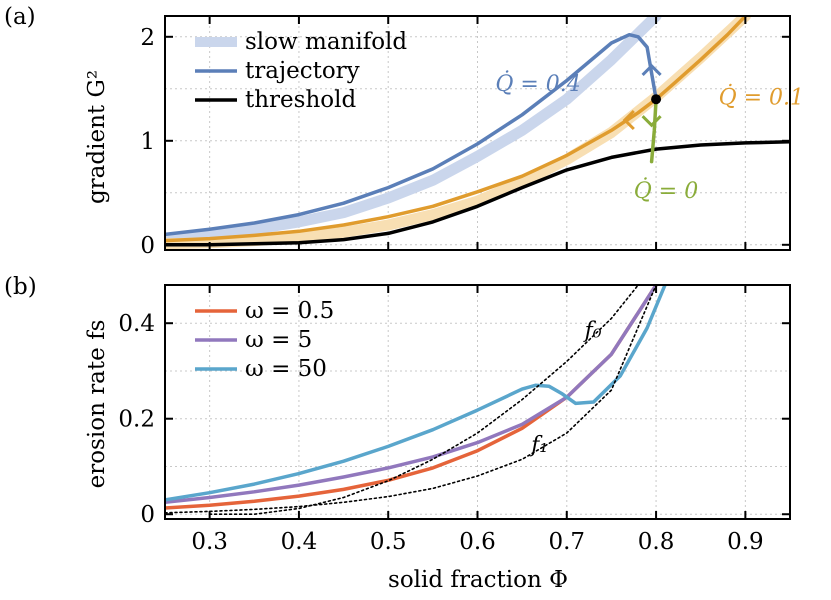 This screenshot has height=600, width=831. Describe the element at coordinates (656, 542) in the screenshot. I see `xtick-label: 0.8` at that location.